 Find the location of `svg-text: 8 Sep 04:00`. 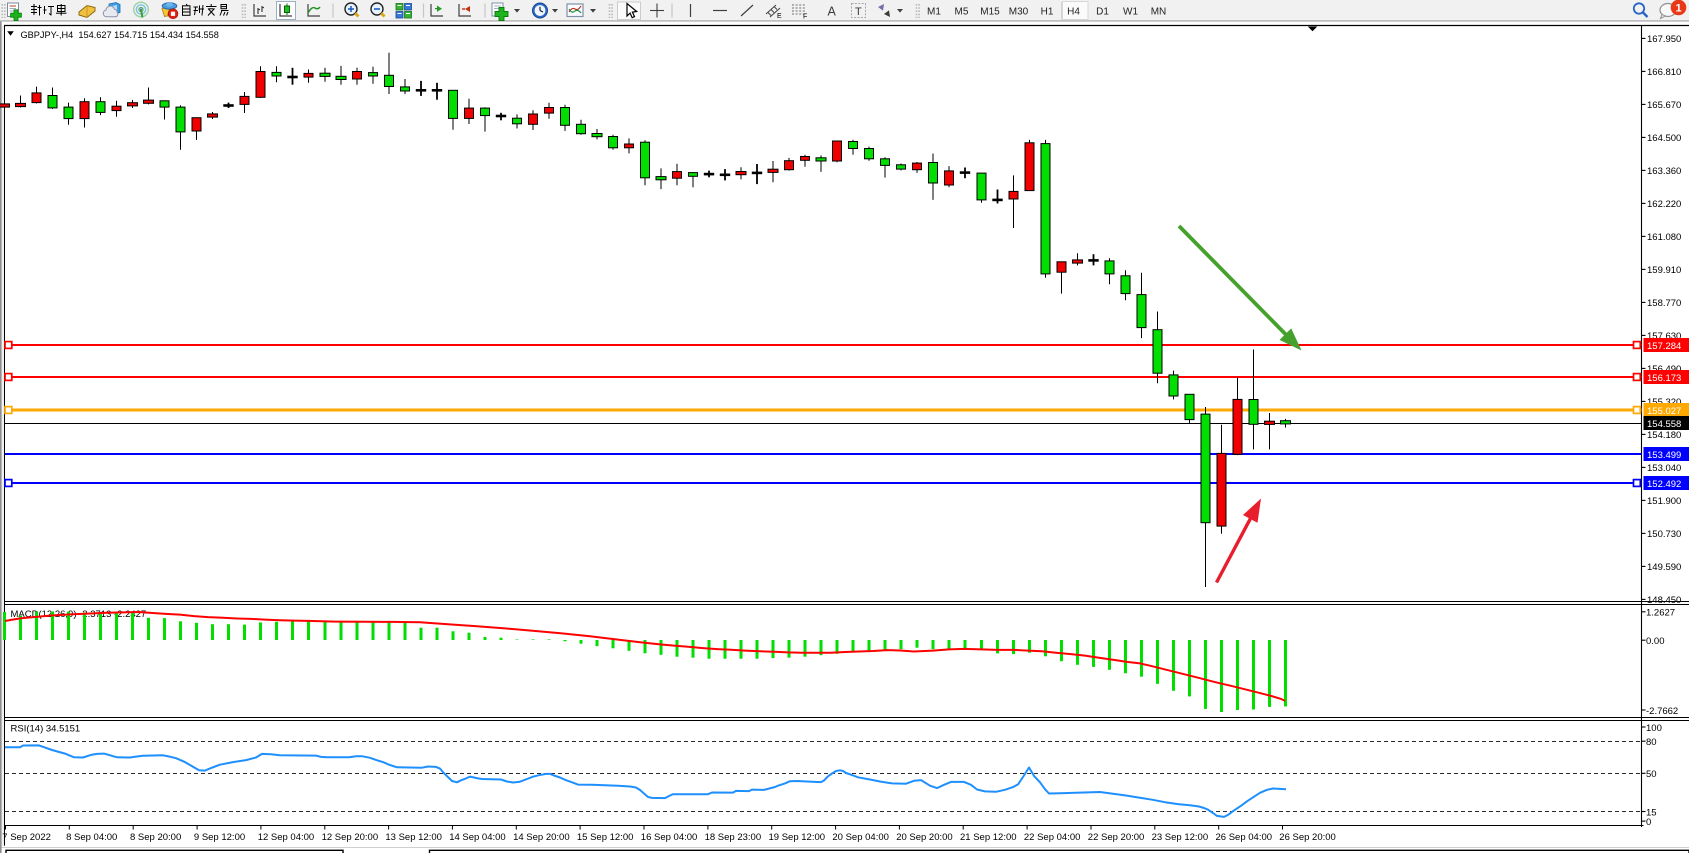

svg-text: 8 Sep 04:00 is located at coordinates (91, 837).